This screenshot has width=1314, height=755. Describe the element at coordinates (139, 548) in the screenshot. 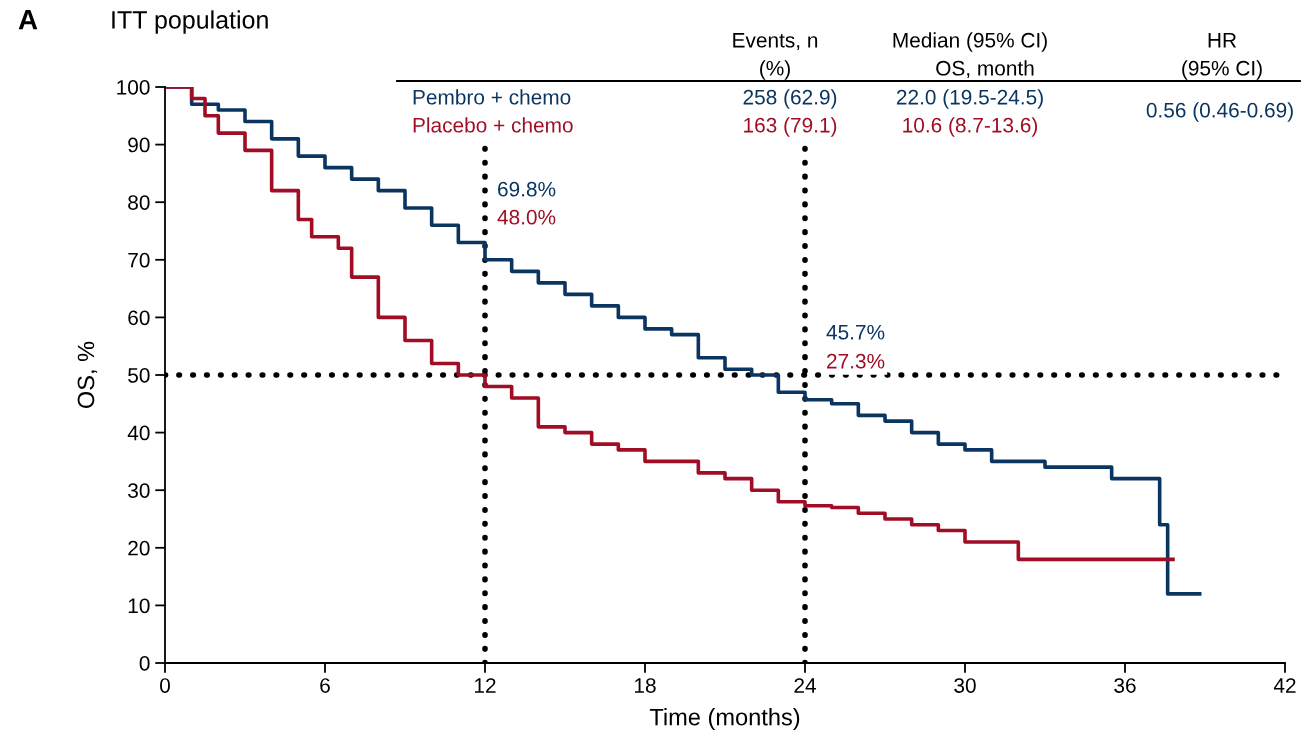

I see `y-tick-label: 20` at that location.